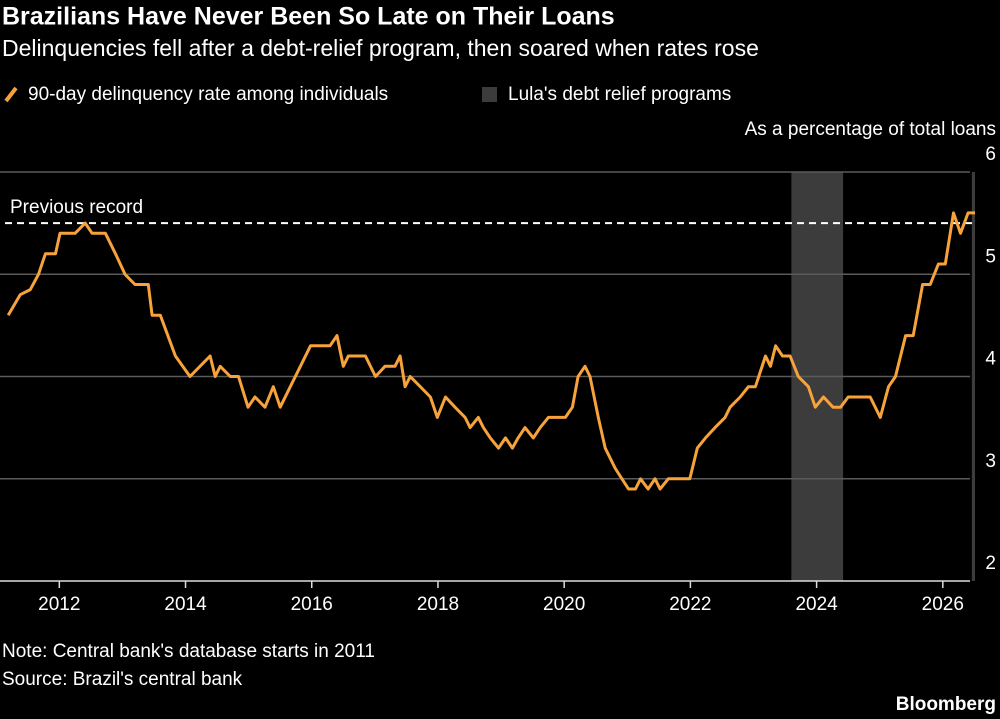  I want to click on x-tick-label: 2012, so click(59, 604).